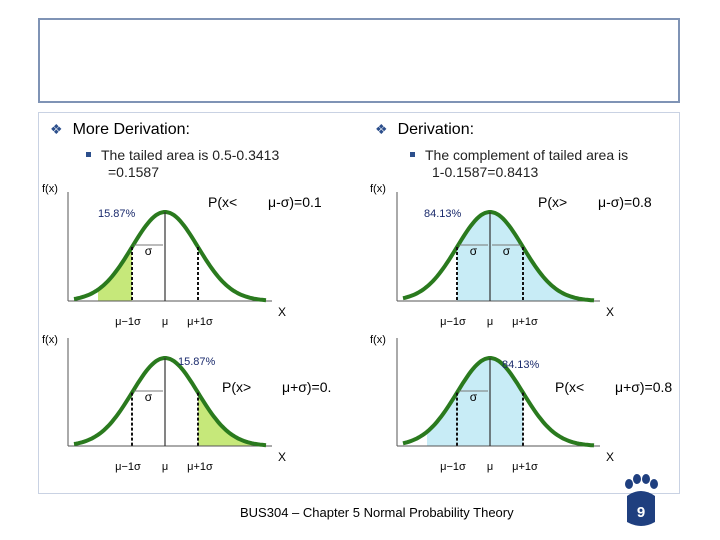 The width and height of the screenshot is (720, 540). I want to click on left-subbullet: The tailed area is 0.5-0.3413 =0.1587, so click(182, 164).